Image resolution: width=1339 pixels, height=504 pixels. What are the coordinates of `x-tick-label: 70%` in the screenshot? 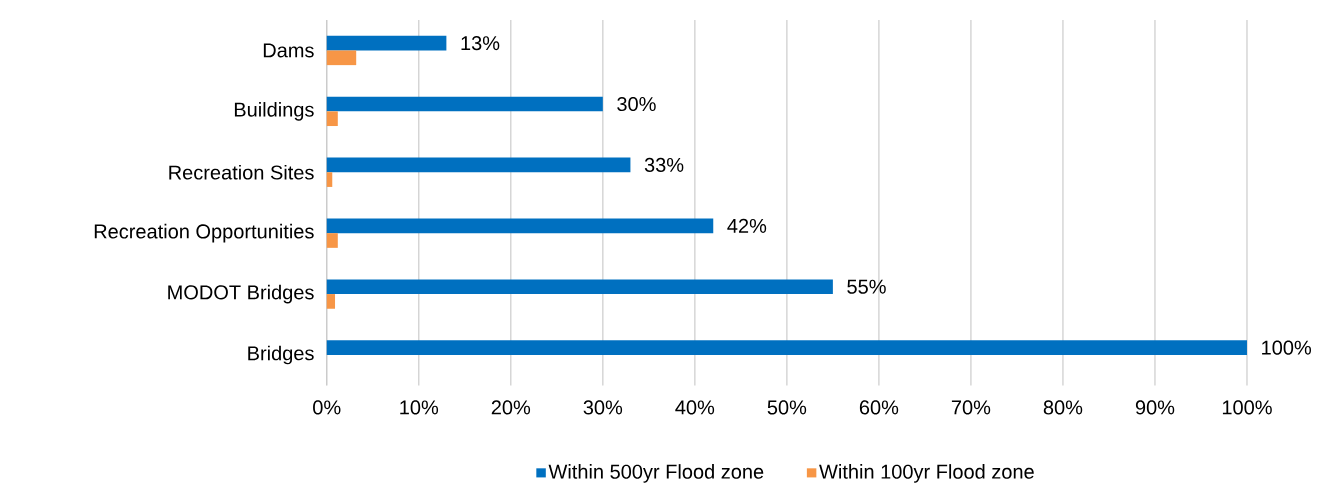 It's located at (971, 407).